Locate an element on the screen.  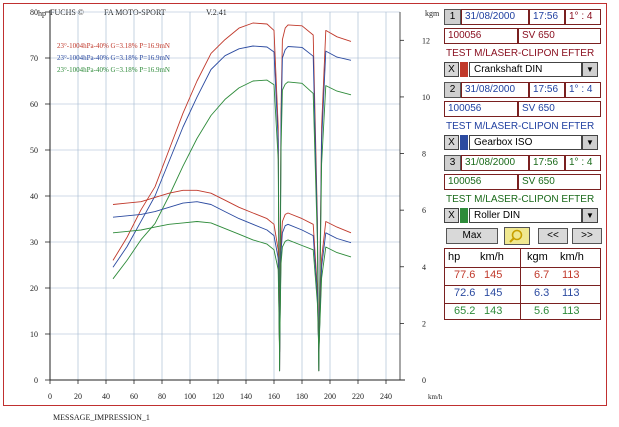
x-tick-label: 160 is located at coordinates (274, 396).